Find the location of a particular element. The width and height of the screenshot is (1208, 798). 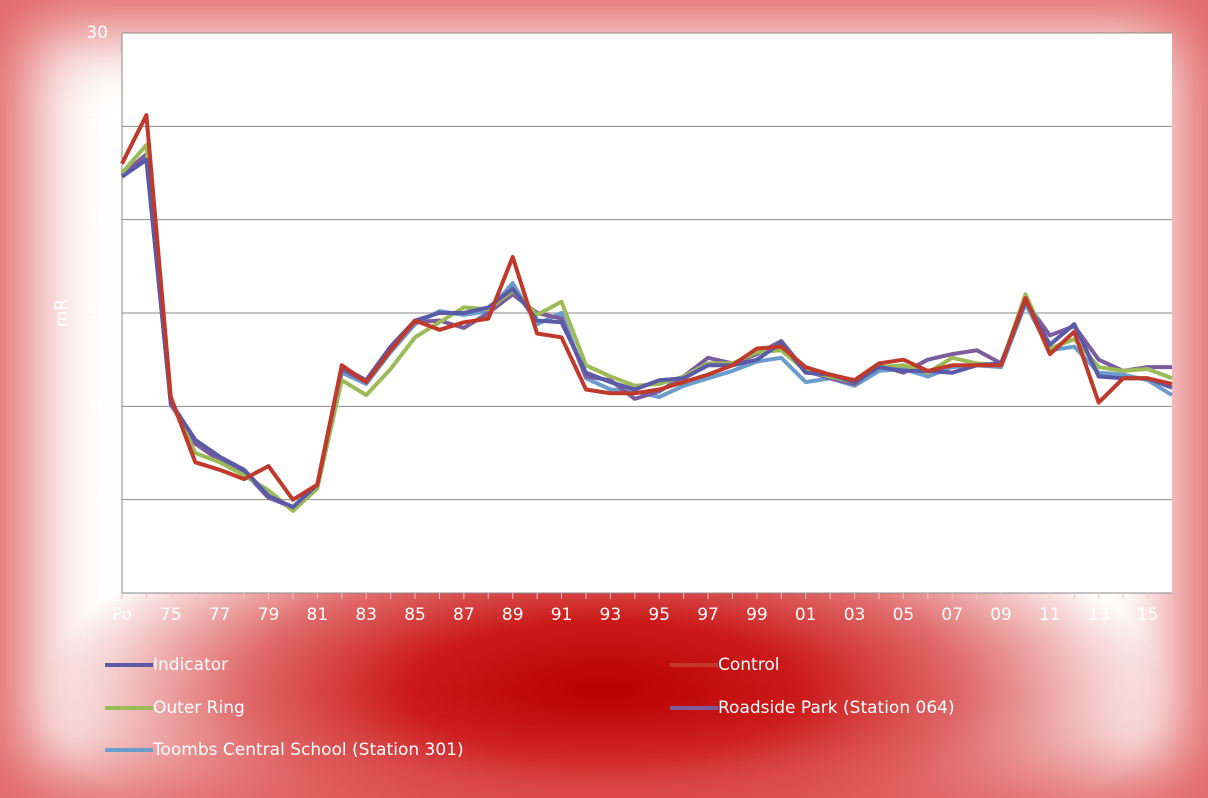

y-tick-label: 30 is located at coordinates (97, 33).